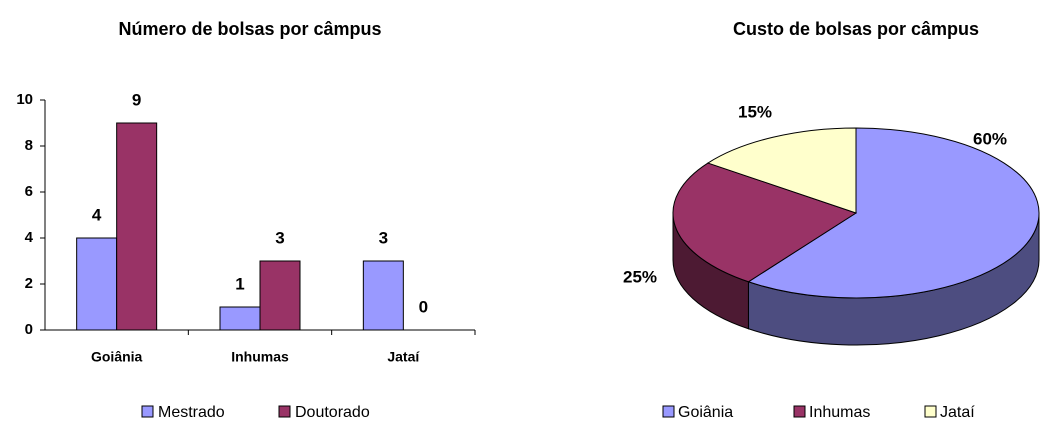  I want to click on legend-label: Jataí, so click(957, 412).